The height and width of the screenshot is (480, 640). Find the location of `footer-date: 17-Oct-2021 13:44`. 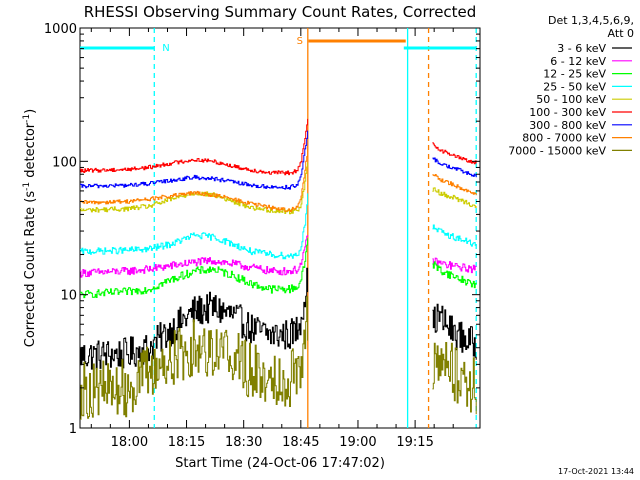

footer-date: 17-Oct-2021 13:44 is located at coordinates (596, 471).